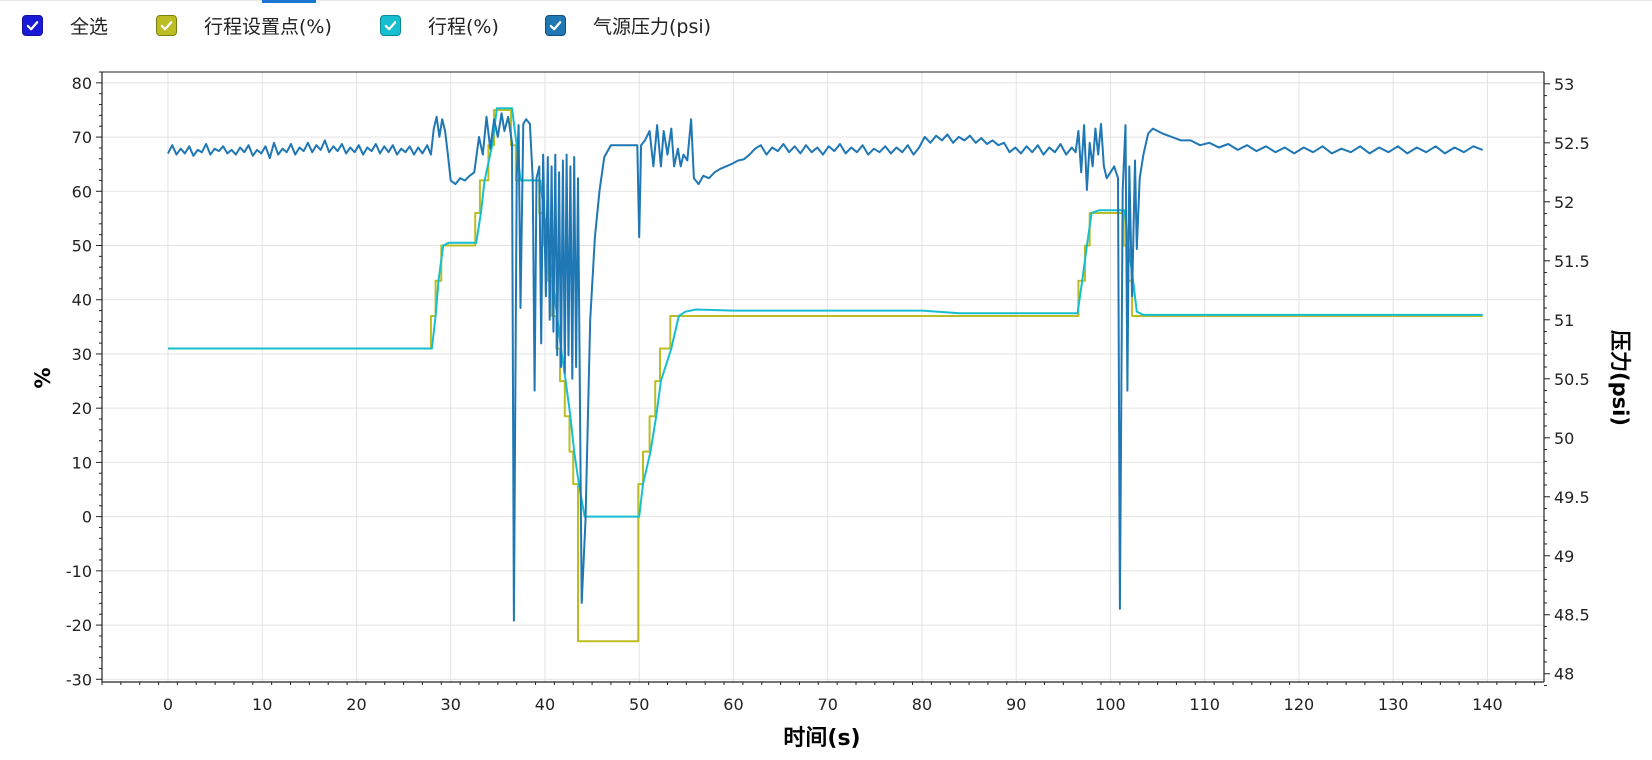  I want to click on x-tick-label: 30, so click(451, 704).